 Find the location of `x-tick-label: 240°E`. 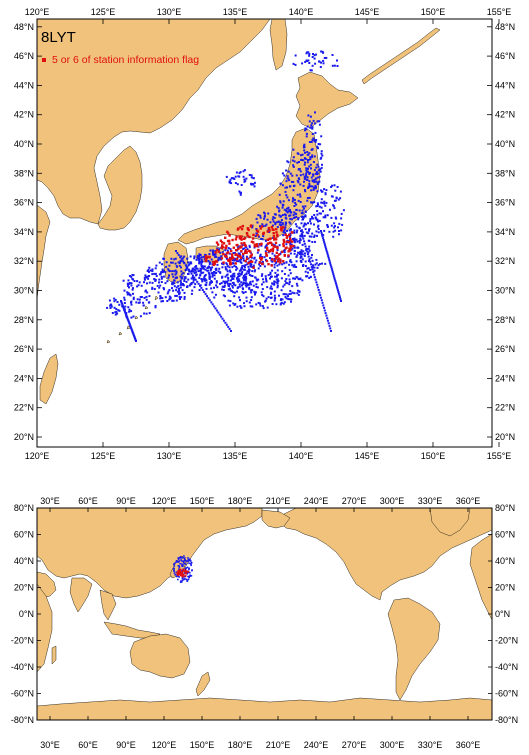

x-tick-label: 240°E is located at coordinates (316, 501).